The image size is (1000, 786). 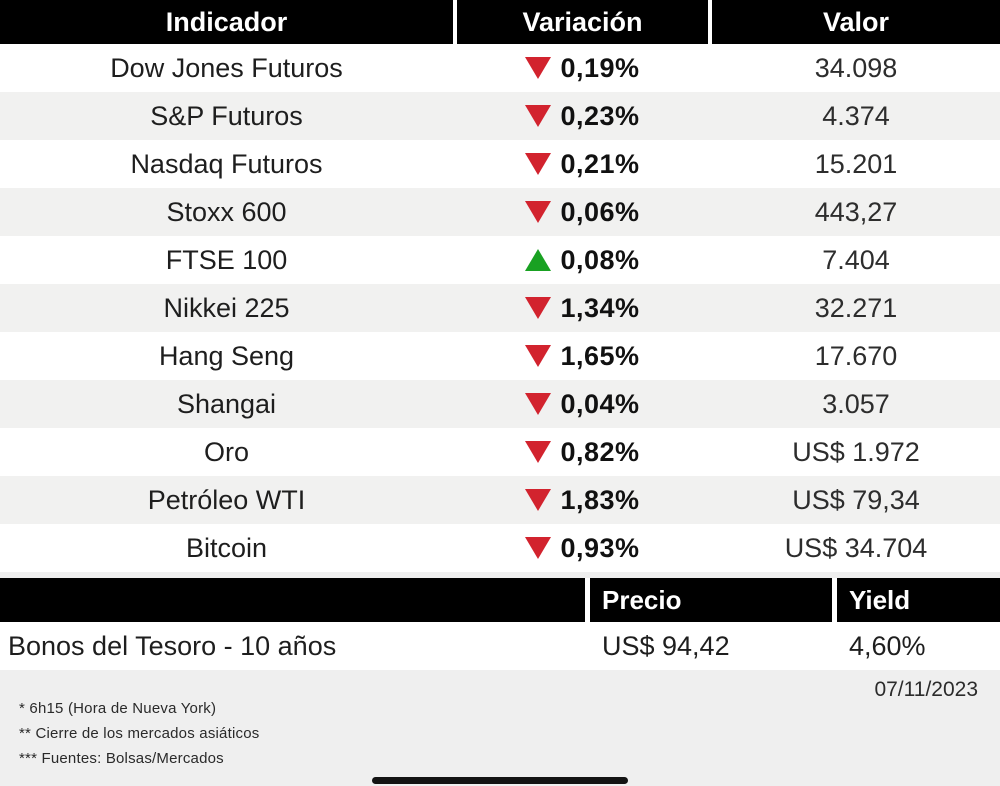 What do you see at coordinates (600, 163) in the screenshot?
I see `variation-value: 0,21%` at bounding box center [600, 163].